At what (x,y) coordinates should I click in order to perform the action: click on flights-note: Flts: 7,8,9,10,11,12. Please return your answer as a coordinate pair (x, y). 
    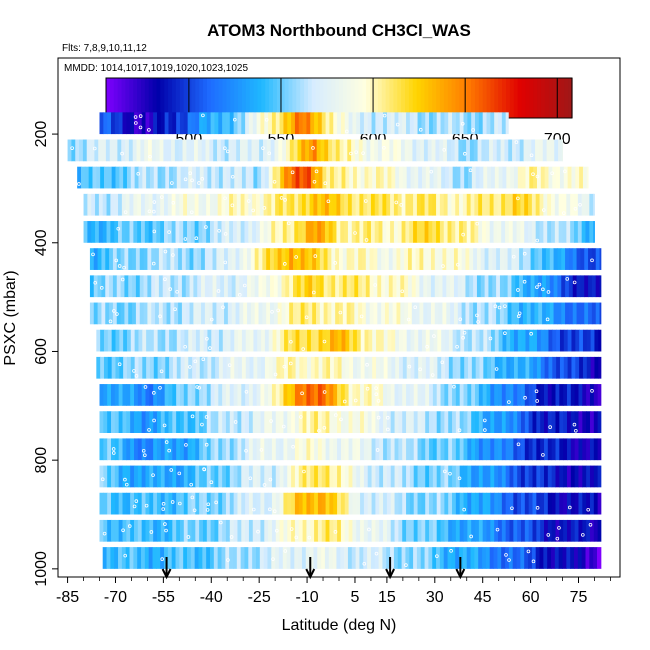
    Looking at the image, I should click on (104, 48).